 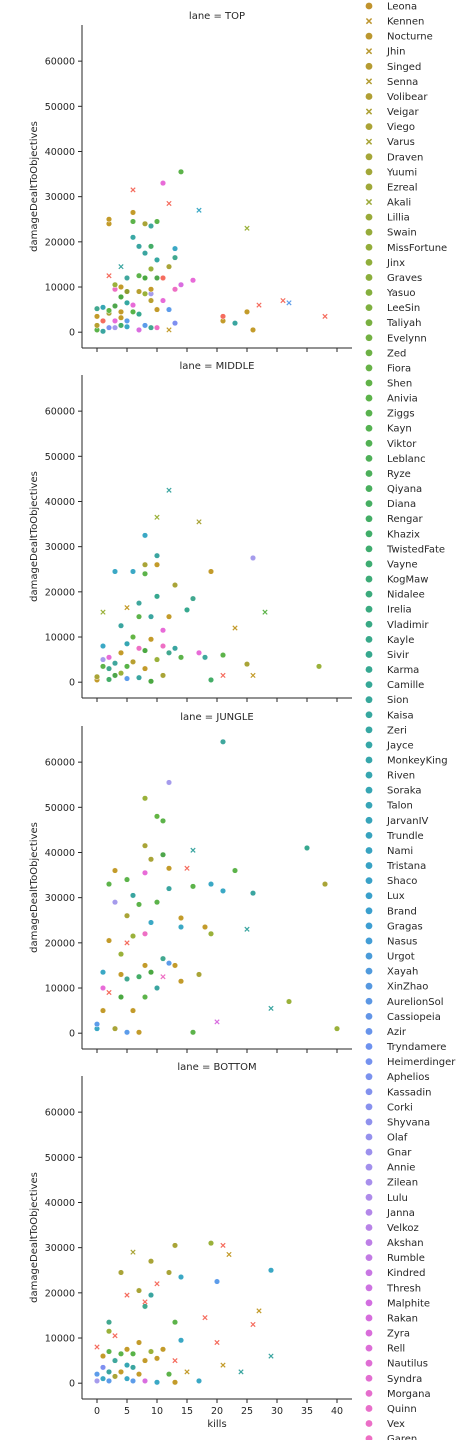 What do you see at coordinates (392, 308) in the screenshot?
I see `legend-item: LeeSin` at bounding box center [392, 308].